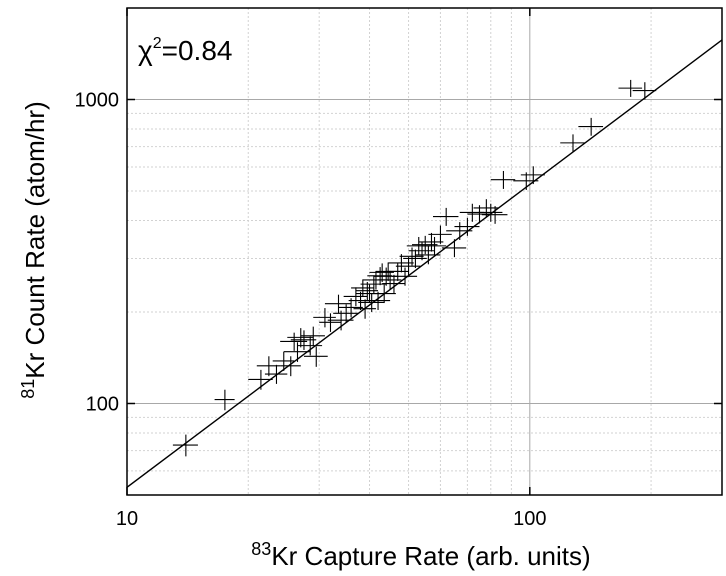 The image size is (726, 576). What do you see at coordinates (102, 404) in the screenshot?
I see `y-tick-label: 100` at bounding box center [102, 404].